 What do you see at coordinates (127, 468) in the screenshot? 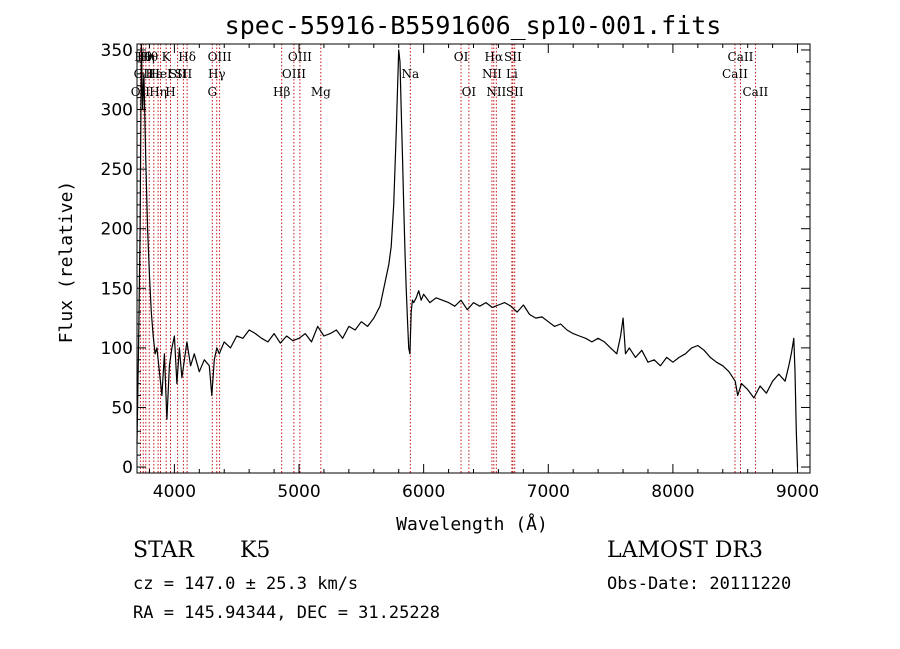
I see `y-tick-label: 0` at bounding box center [127, 468].